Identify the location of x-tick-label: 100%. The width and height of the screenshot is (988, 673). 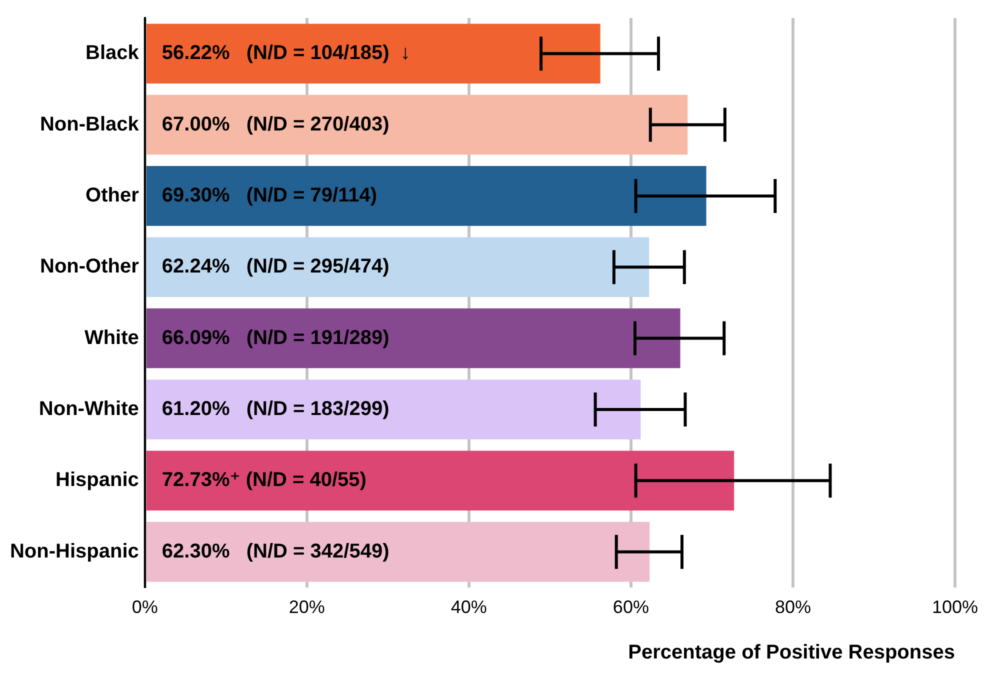
(955, 607).